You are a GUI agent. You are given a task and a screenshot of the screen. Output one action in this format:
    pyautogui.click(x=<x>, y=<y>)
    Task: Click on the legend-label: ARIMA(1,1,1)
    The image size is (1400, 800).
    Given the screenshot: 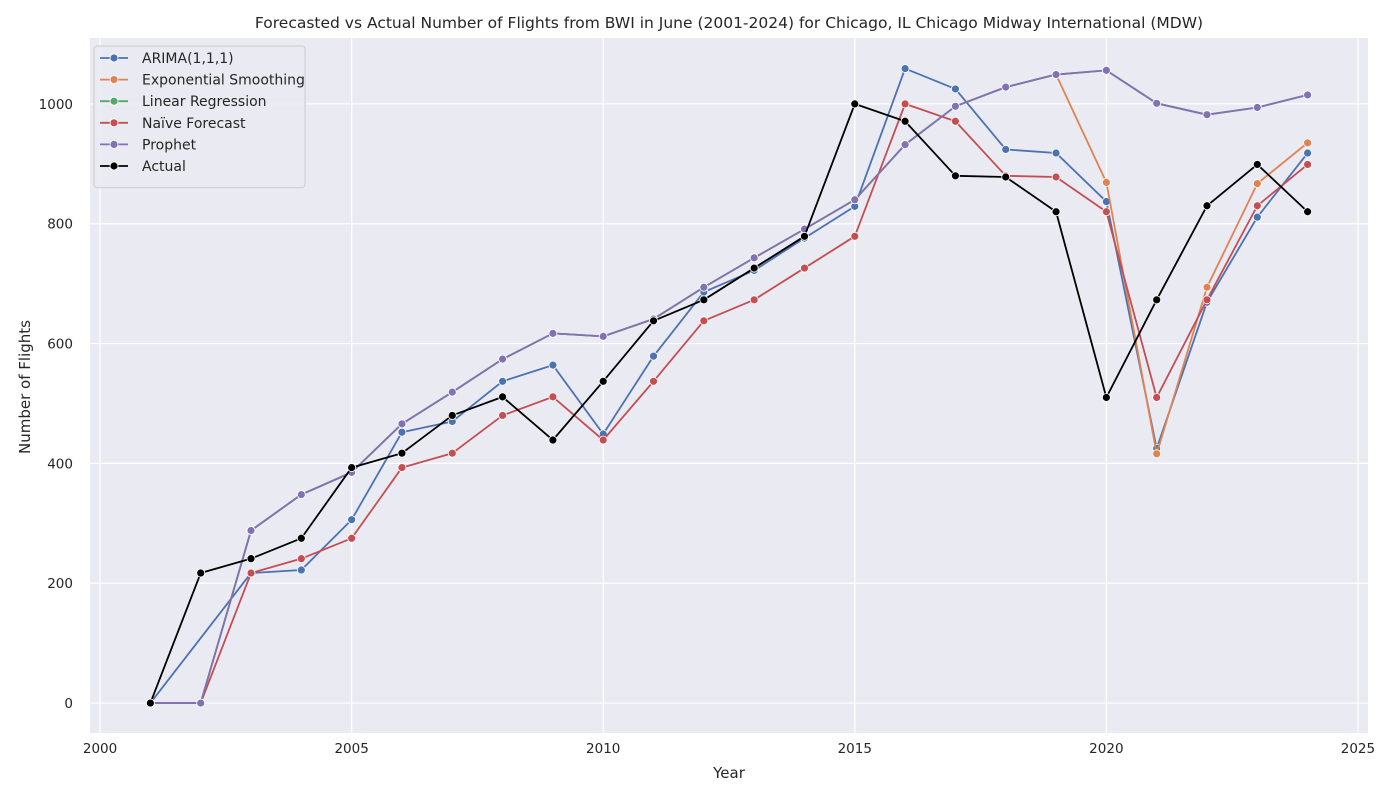 What is the action you would take?
    pyautogui.click(x=188, y=59)
    